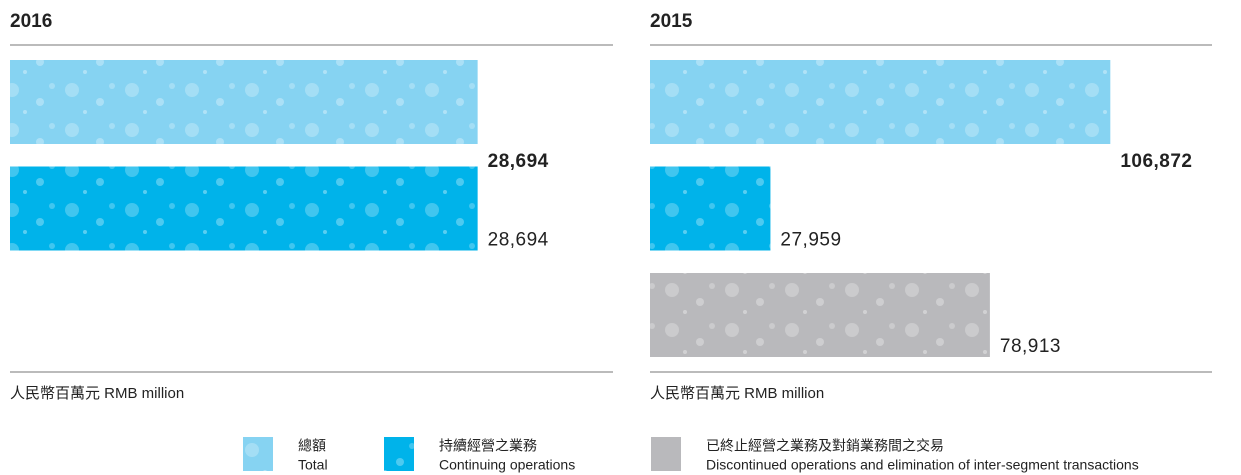  Describe the element at coordinates (671, 21) in the screenshot. I see `chart-title: 2015` at that location.